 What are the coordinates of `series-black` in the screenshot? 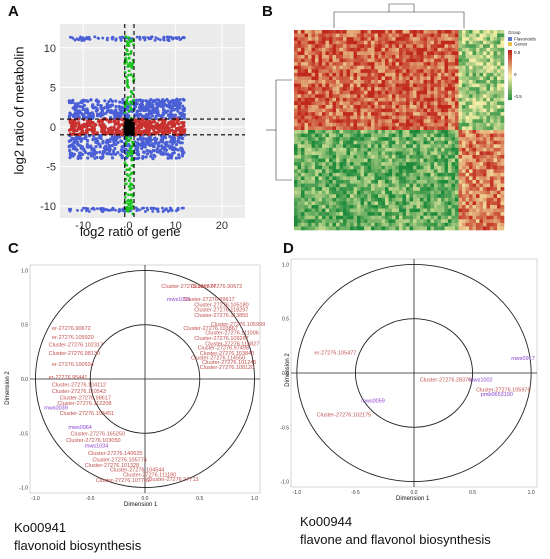 It's located at (129, 127).